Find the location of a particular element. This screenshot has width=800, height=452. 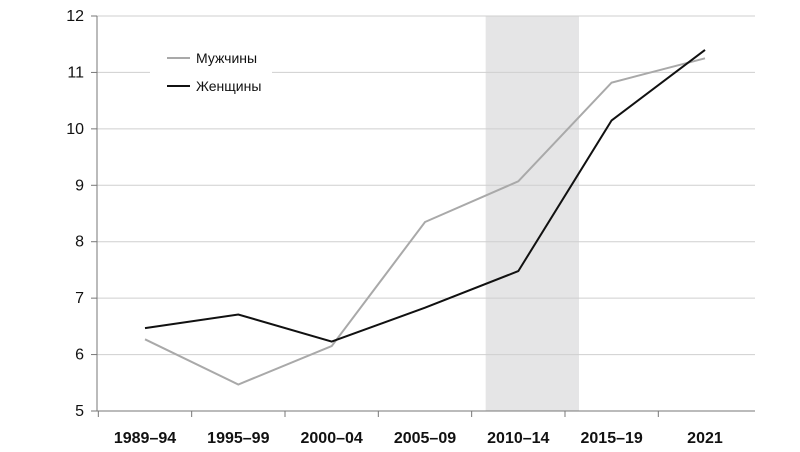

x-tick-label: 2000–04 is located at coordinates (332, 438).